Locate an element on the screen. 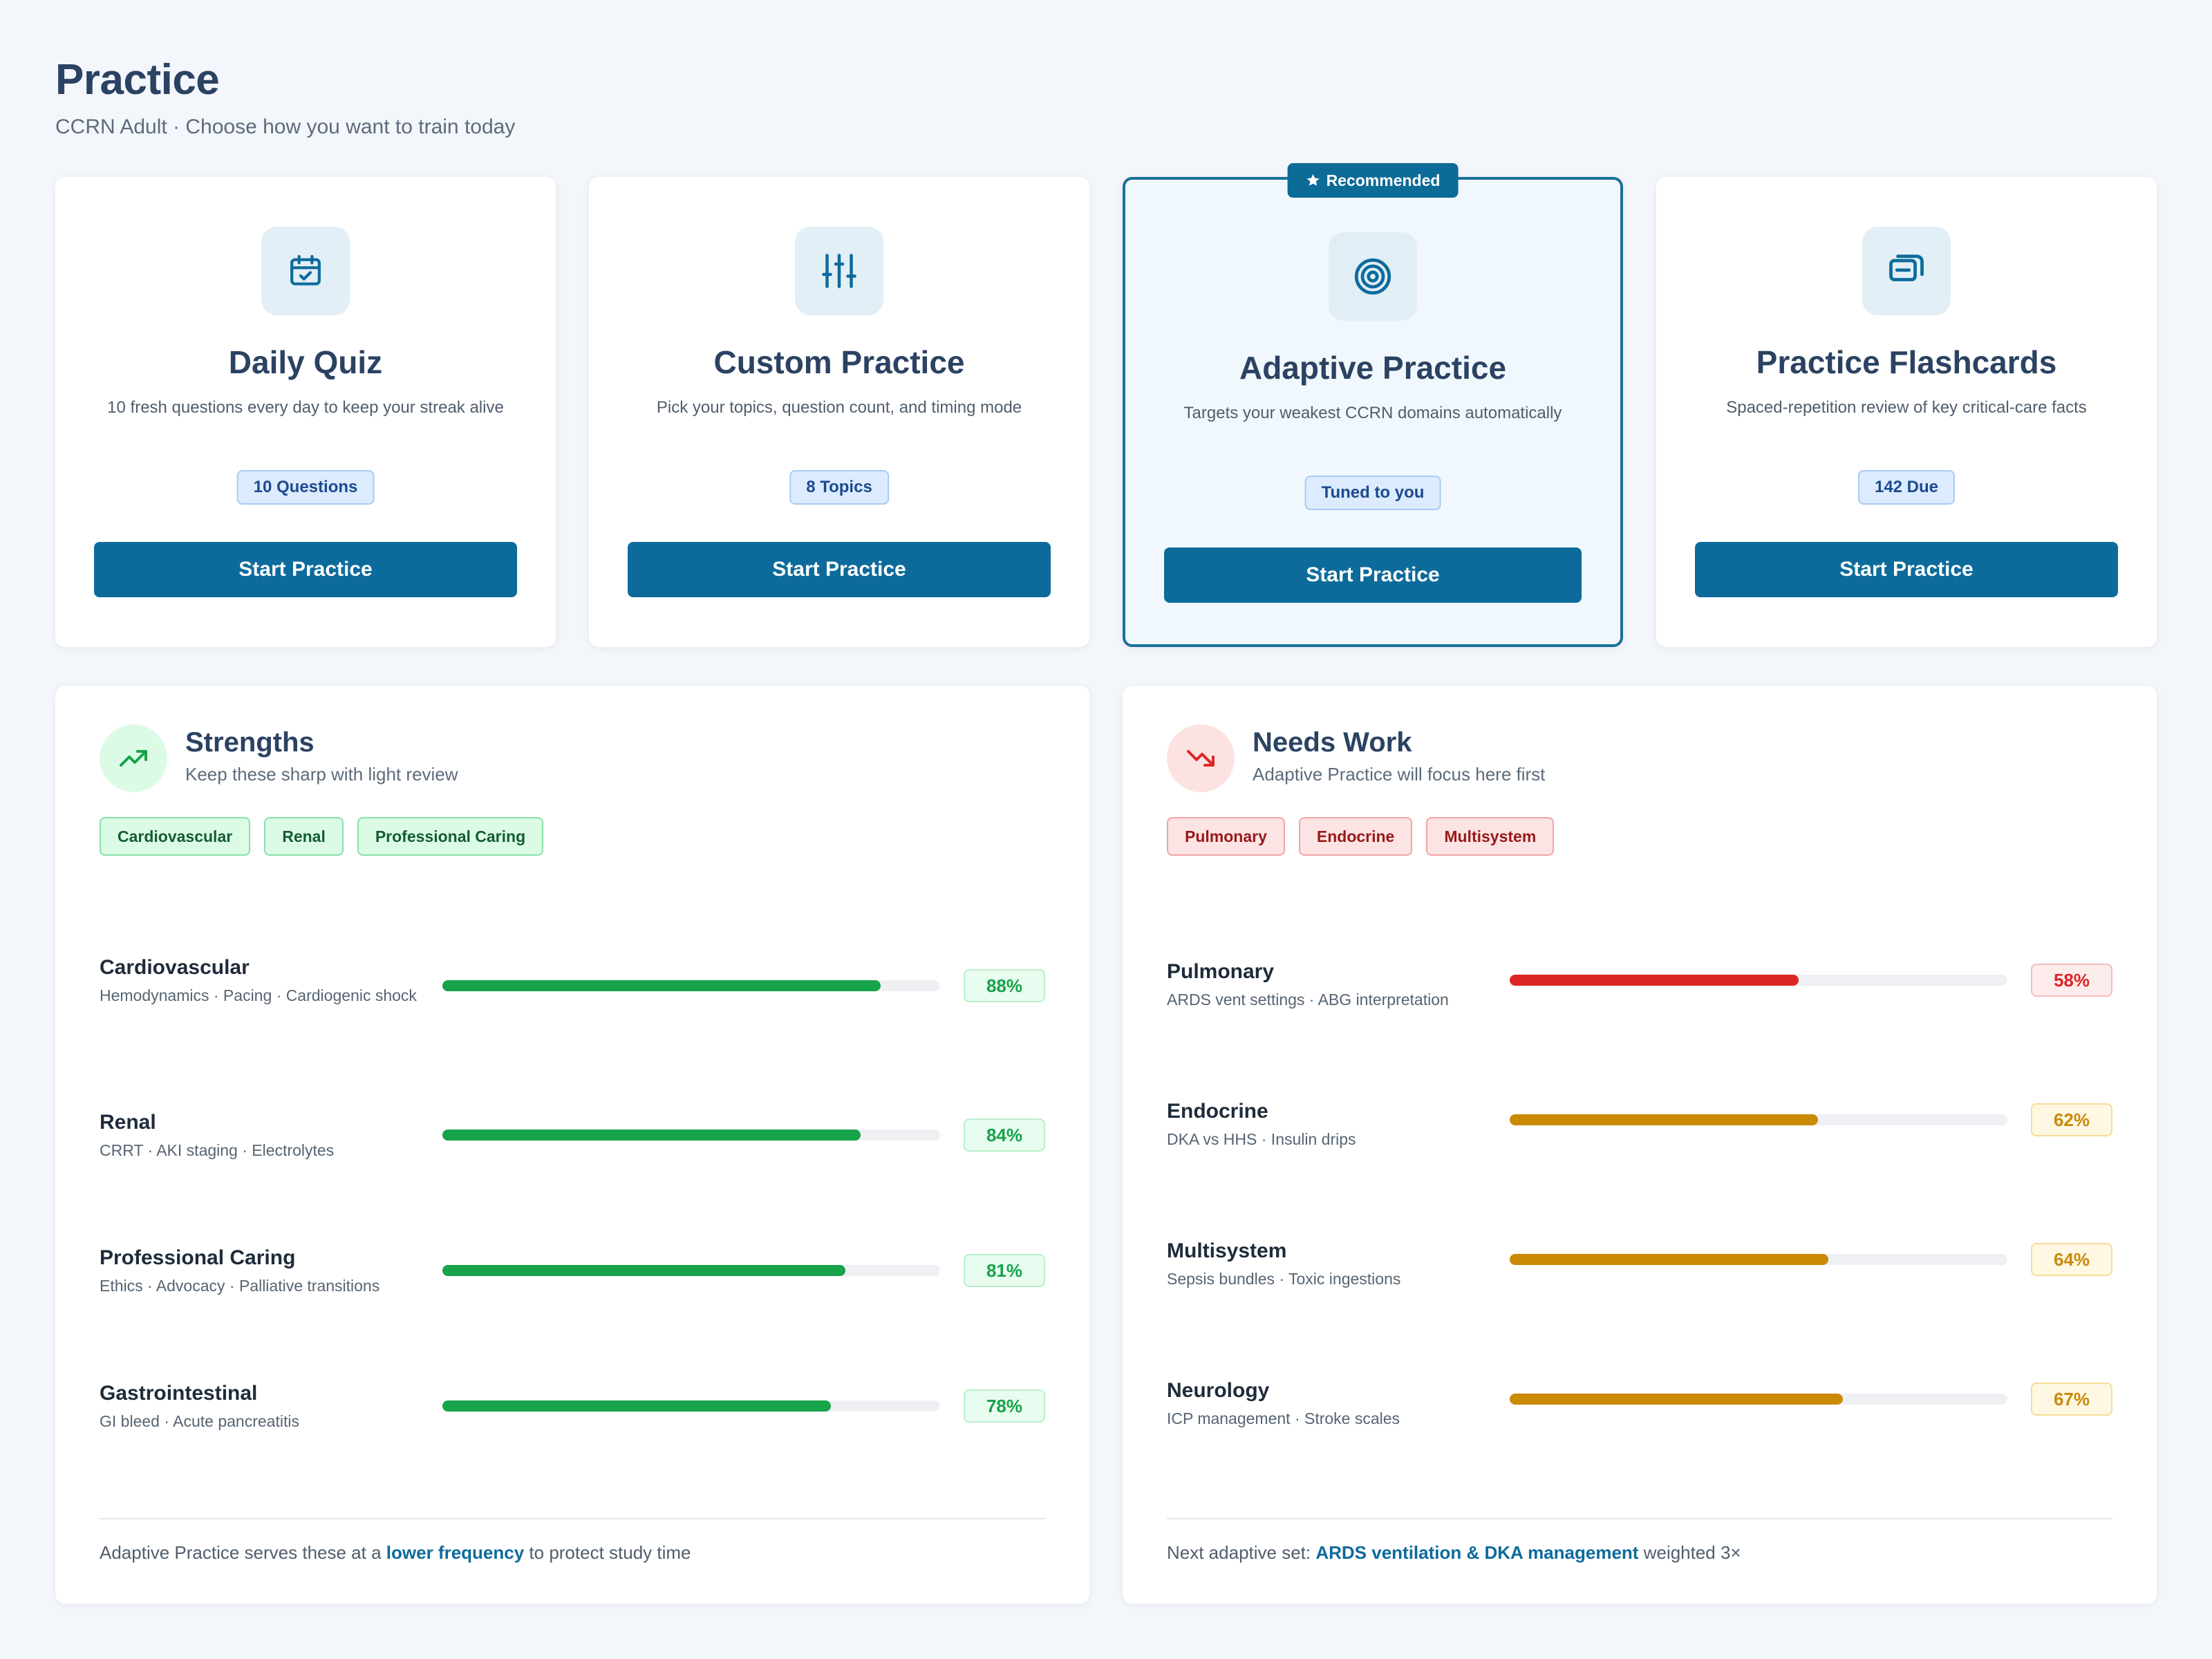 This screenshot has width=2212, height=1659. domain-name: Pulmonary is located at coordinates (1221, 971).